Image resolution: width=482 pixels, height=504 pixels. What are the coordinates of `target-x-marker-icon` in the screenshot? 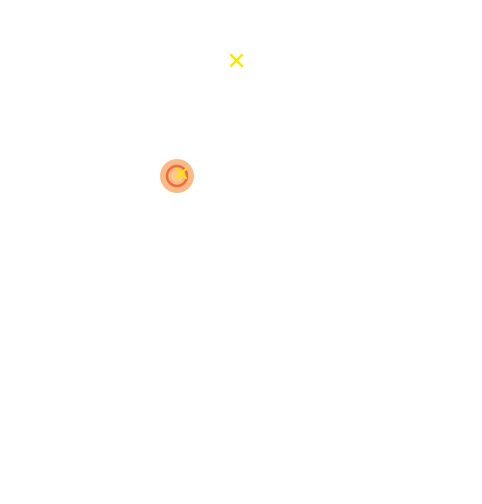 It's located at (236, 60).